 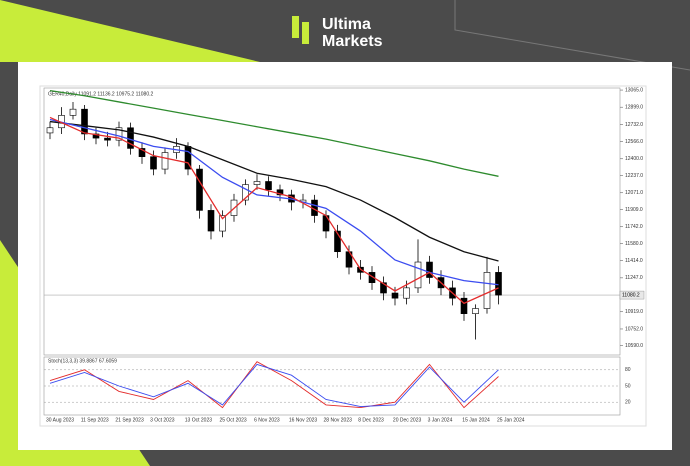 What do you see at coordinates (634, 125) in the screenshot?
I see `y-tick-label: 12732.0` at bounding box center [634, 125].